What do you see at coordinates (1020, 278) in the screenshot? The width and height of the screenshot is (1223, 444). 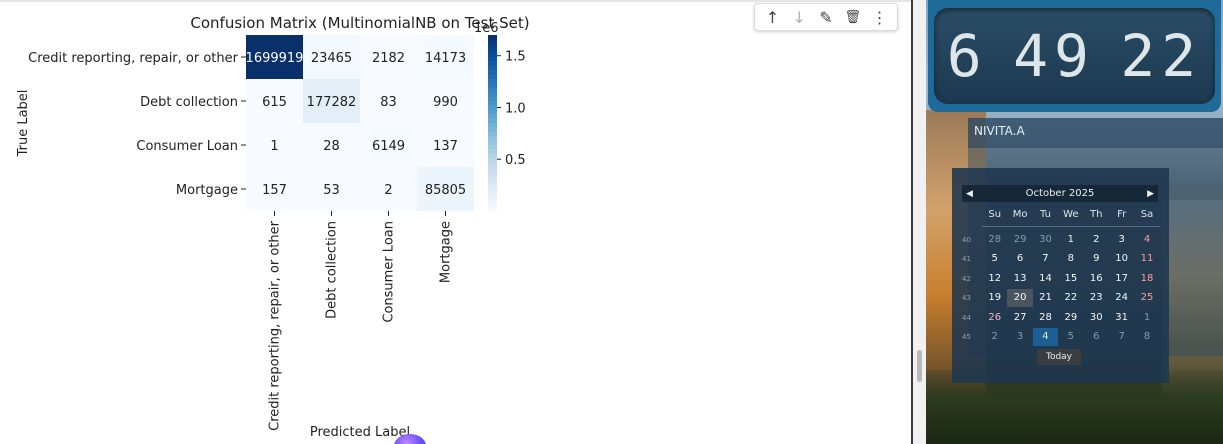 I see `calendar-day: 13` at bounding box center [1020, 278].